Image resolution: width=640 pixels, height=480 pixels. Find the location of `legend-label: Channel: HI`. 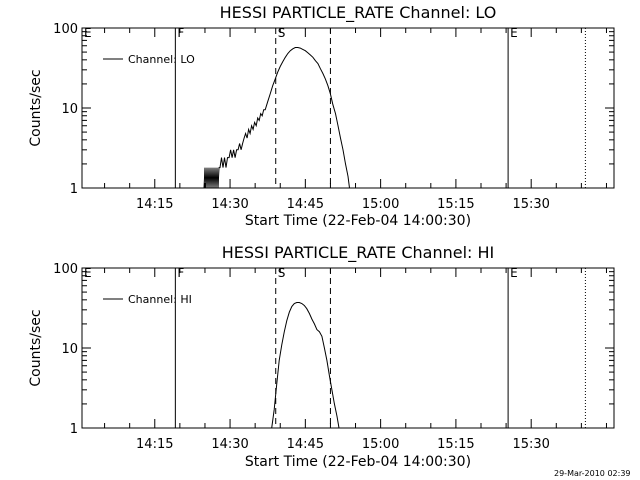

legend-label: Channel: HI is located at coordinates (160, 299).